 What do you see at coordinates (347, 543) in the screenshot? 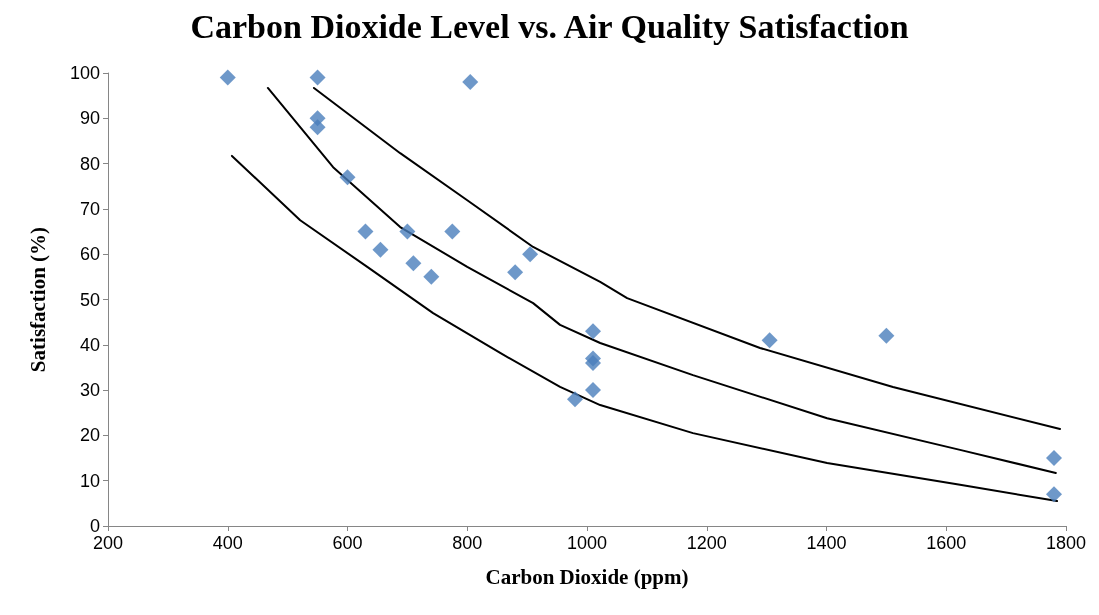
I see `x-tick-label: 600` at bounding box center [347, 543].